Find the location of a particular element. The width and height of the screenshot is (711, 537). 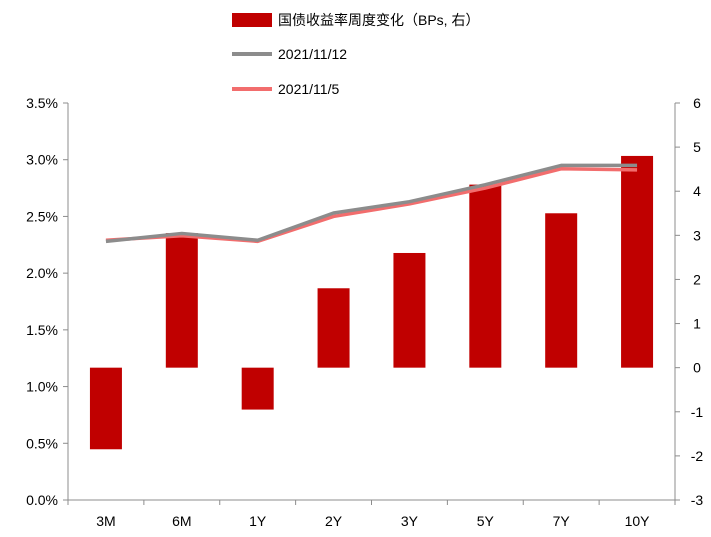

legend-swatch is located at coordinates (252, 20).